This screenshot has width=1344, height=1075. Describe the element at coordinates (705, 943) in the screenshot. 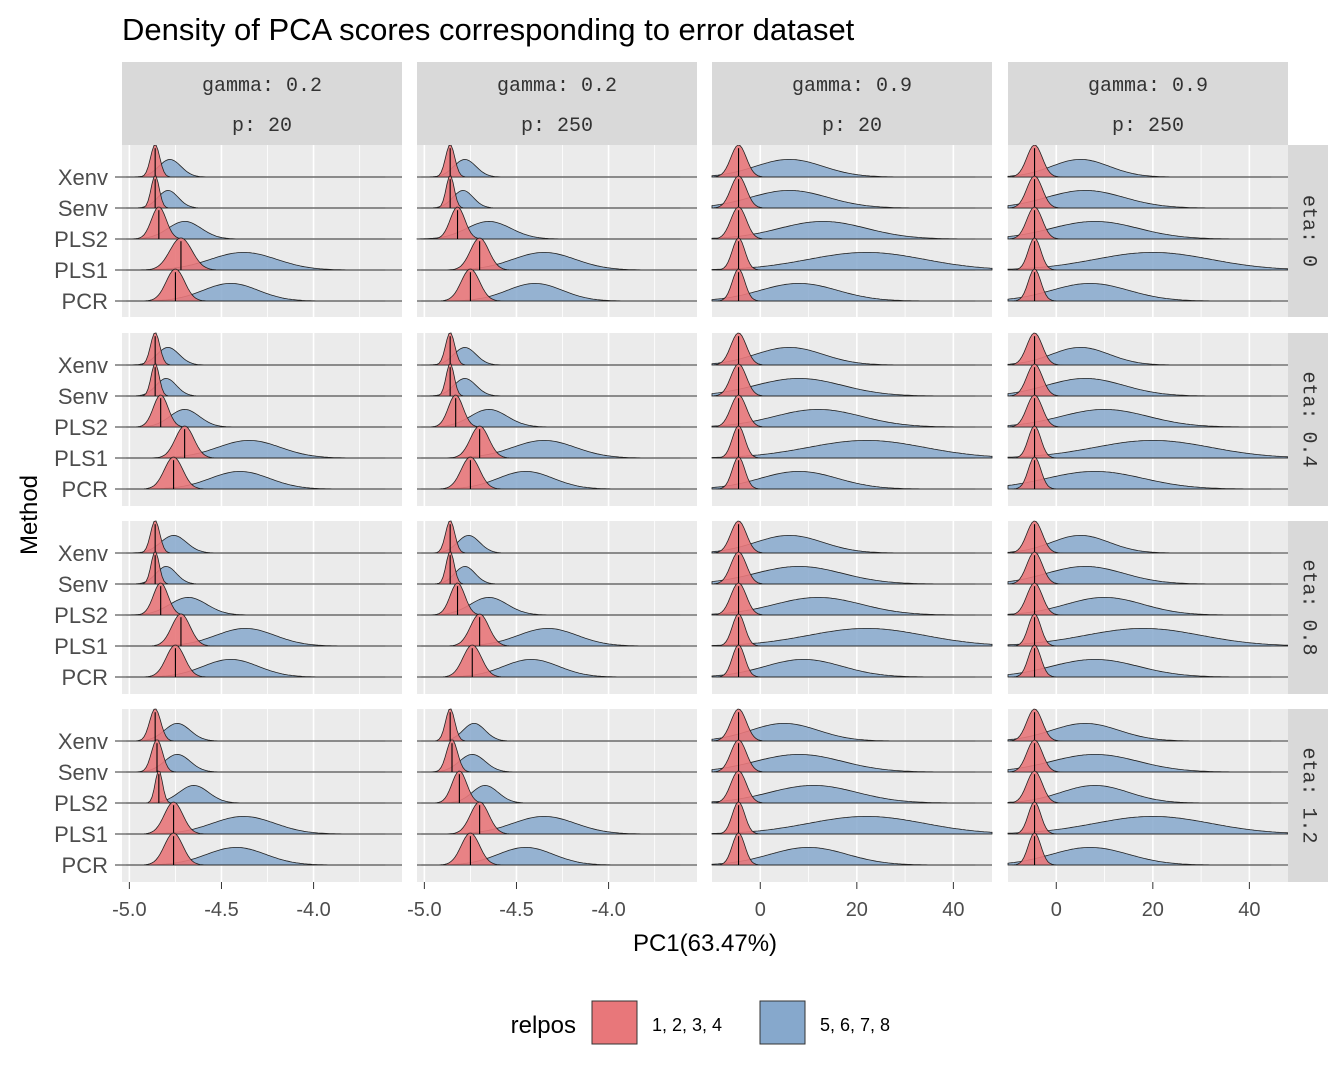

I see `x-axis-title: PC1(63.47%)` at that location.